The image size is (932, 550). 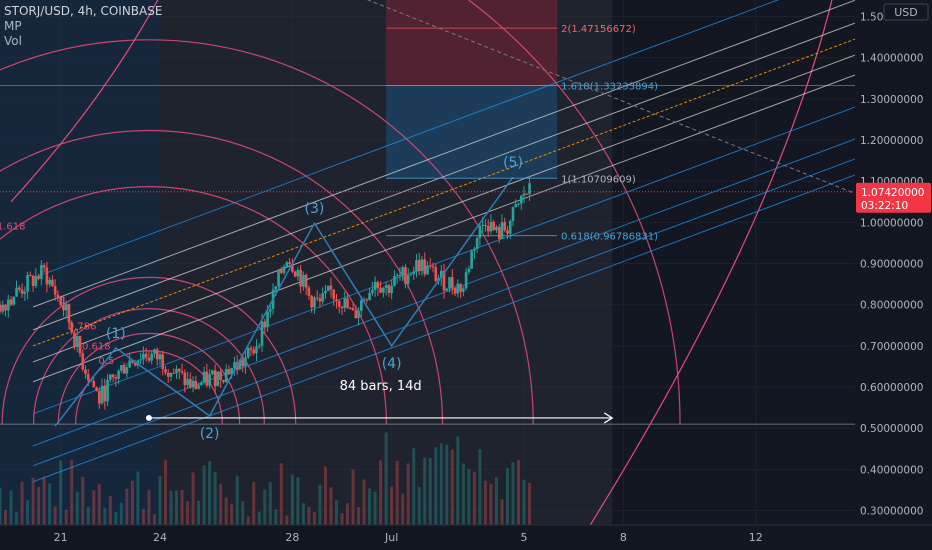 What do you see at coordinates (148, 417) in the screenshot?
I see `measure-start-point` at bounding box center [148, 417].